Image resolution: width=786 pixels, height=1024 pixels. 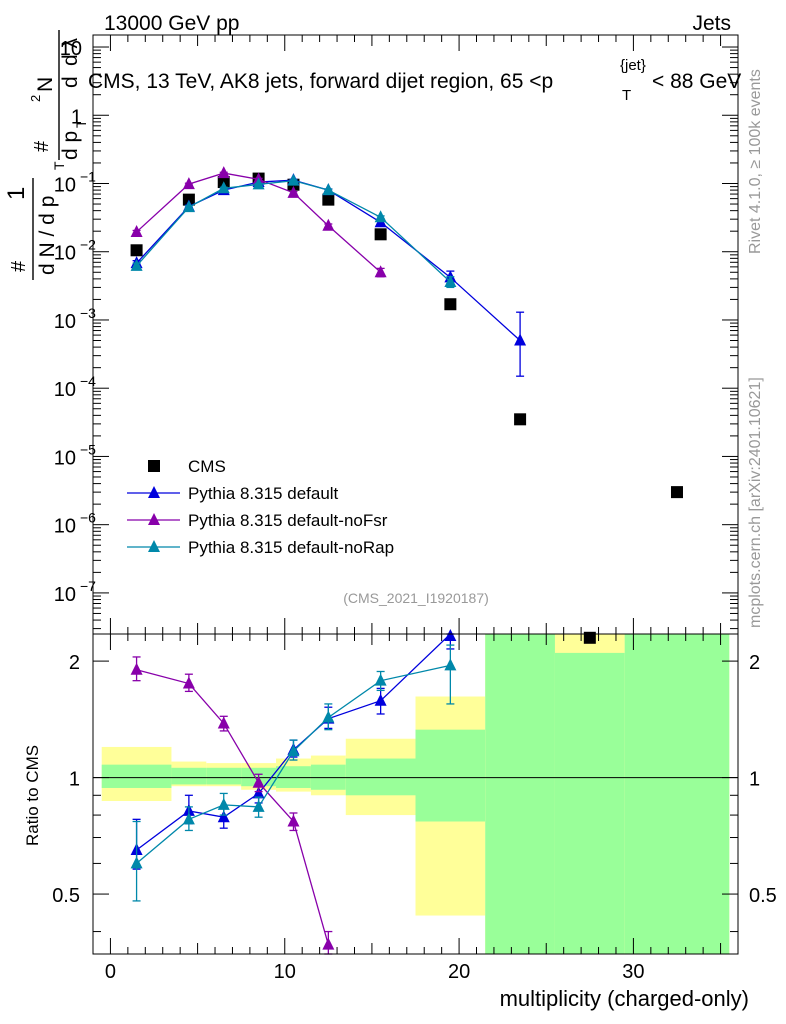 I want to click on noRap-ratio-line, so click(x=293, y=764).